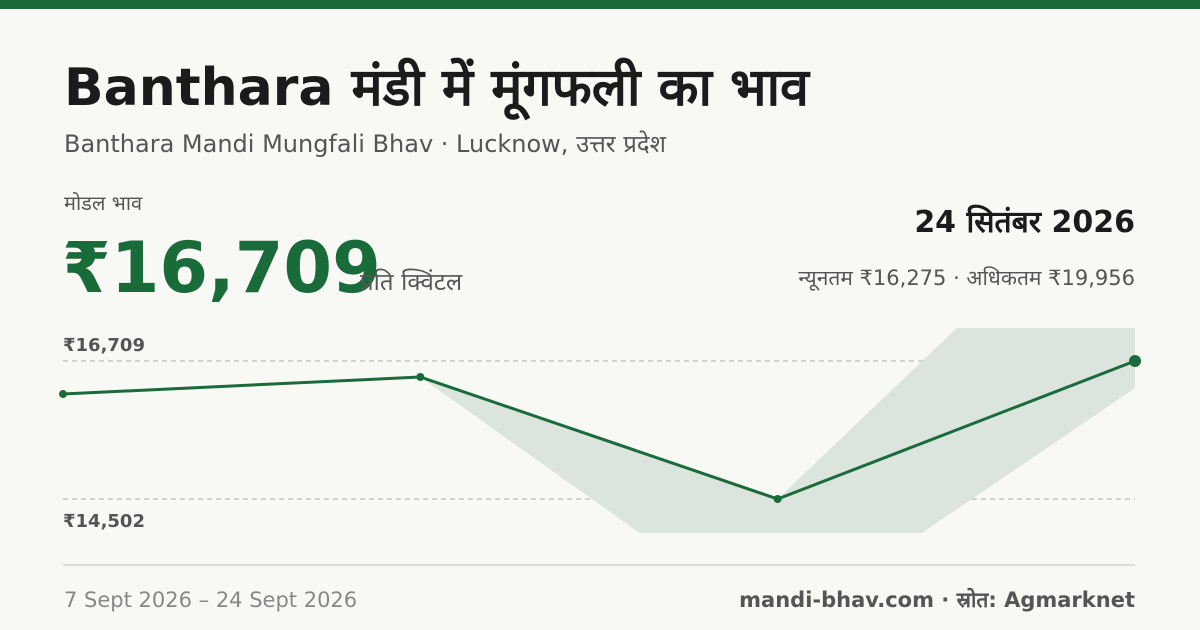 This screenshot has height=630, width=1200. Describe the element at coordinates (104, 345) in the screenshot. I see `y-tick-label: ₹16,709` at that location.